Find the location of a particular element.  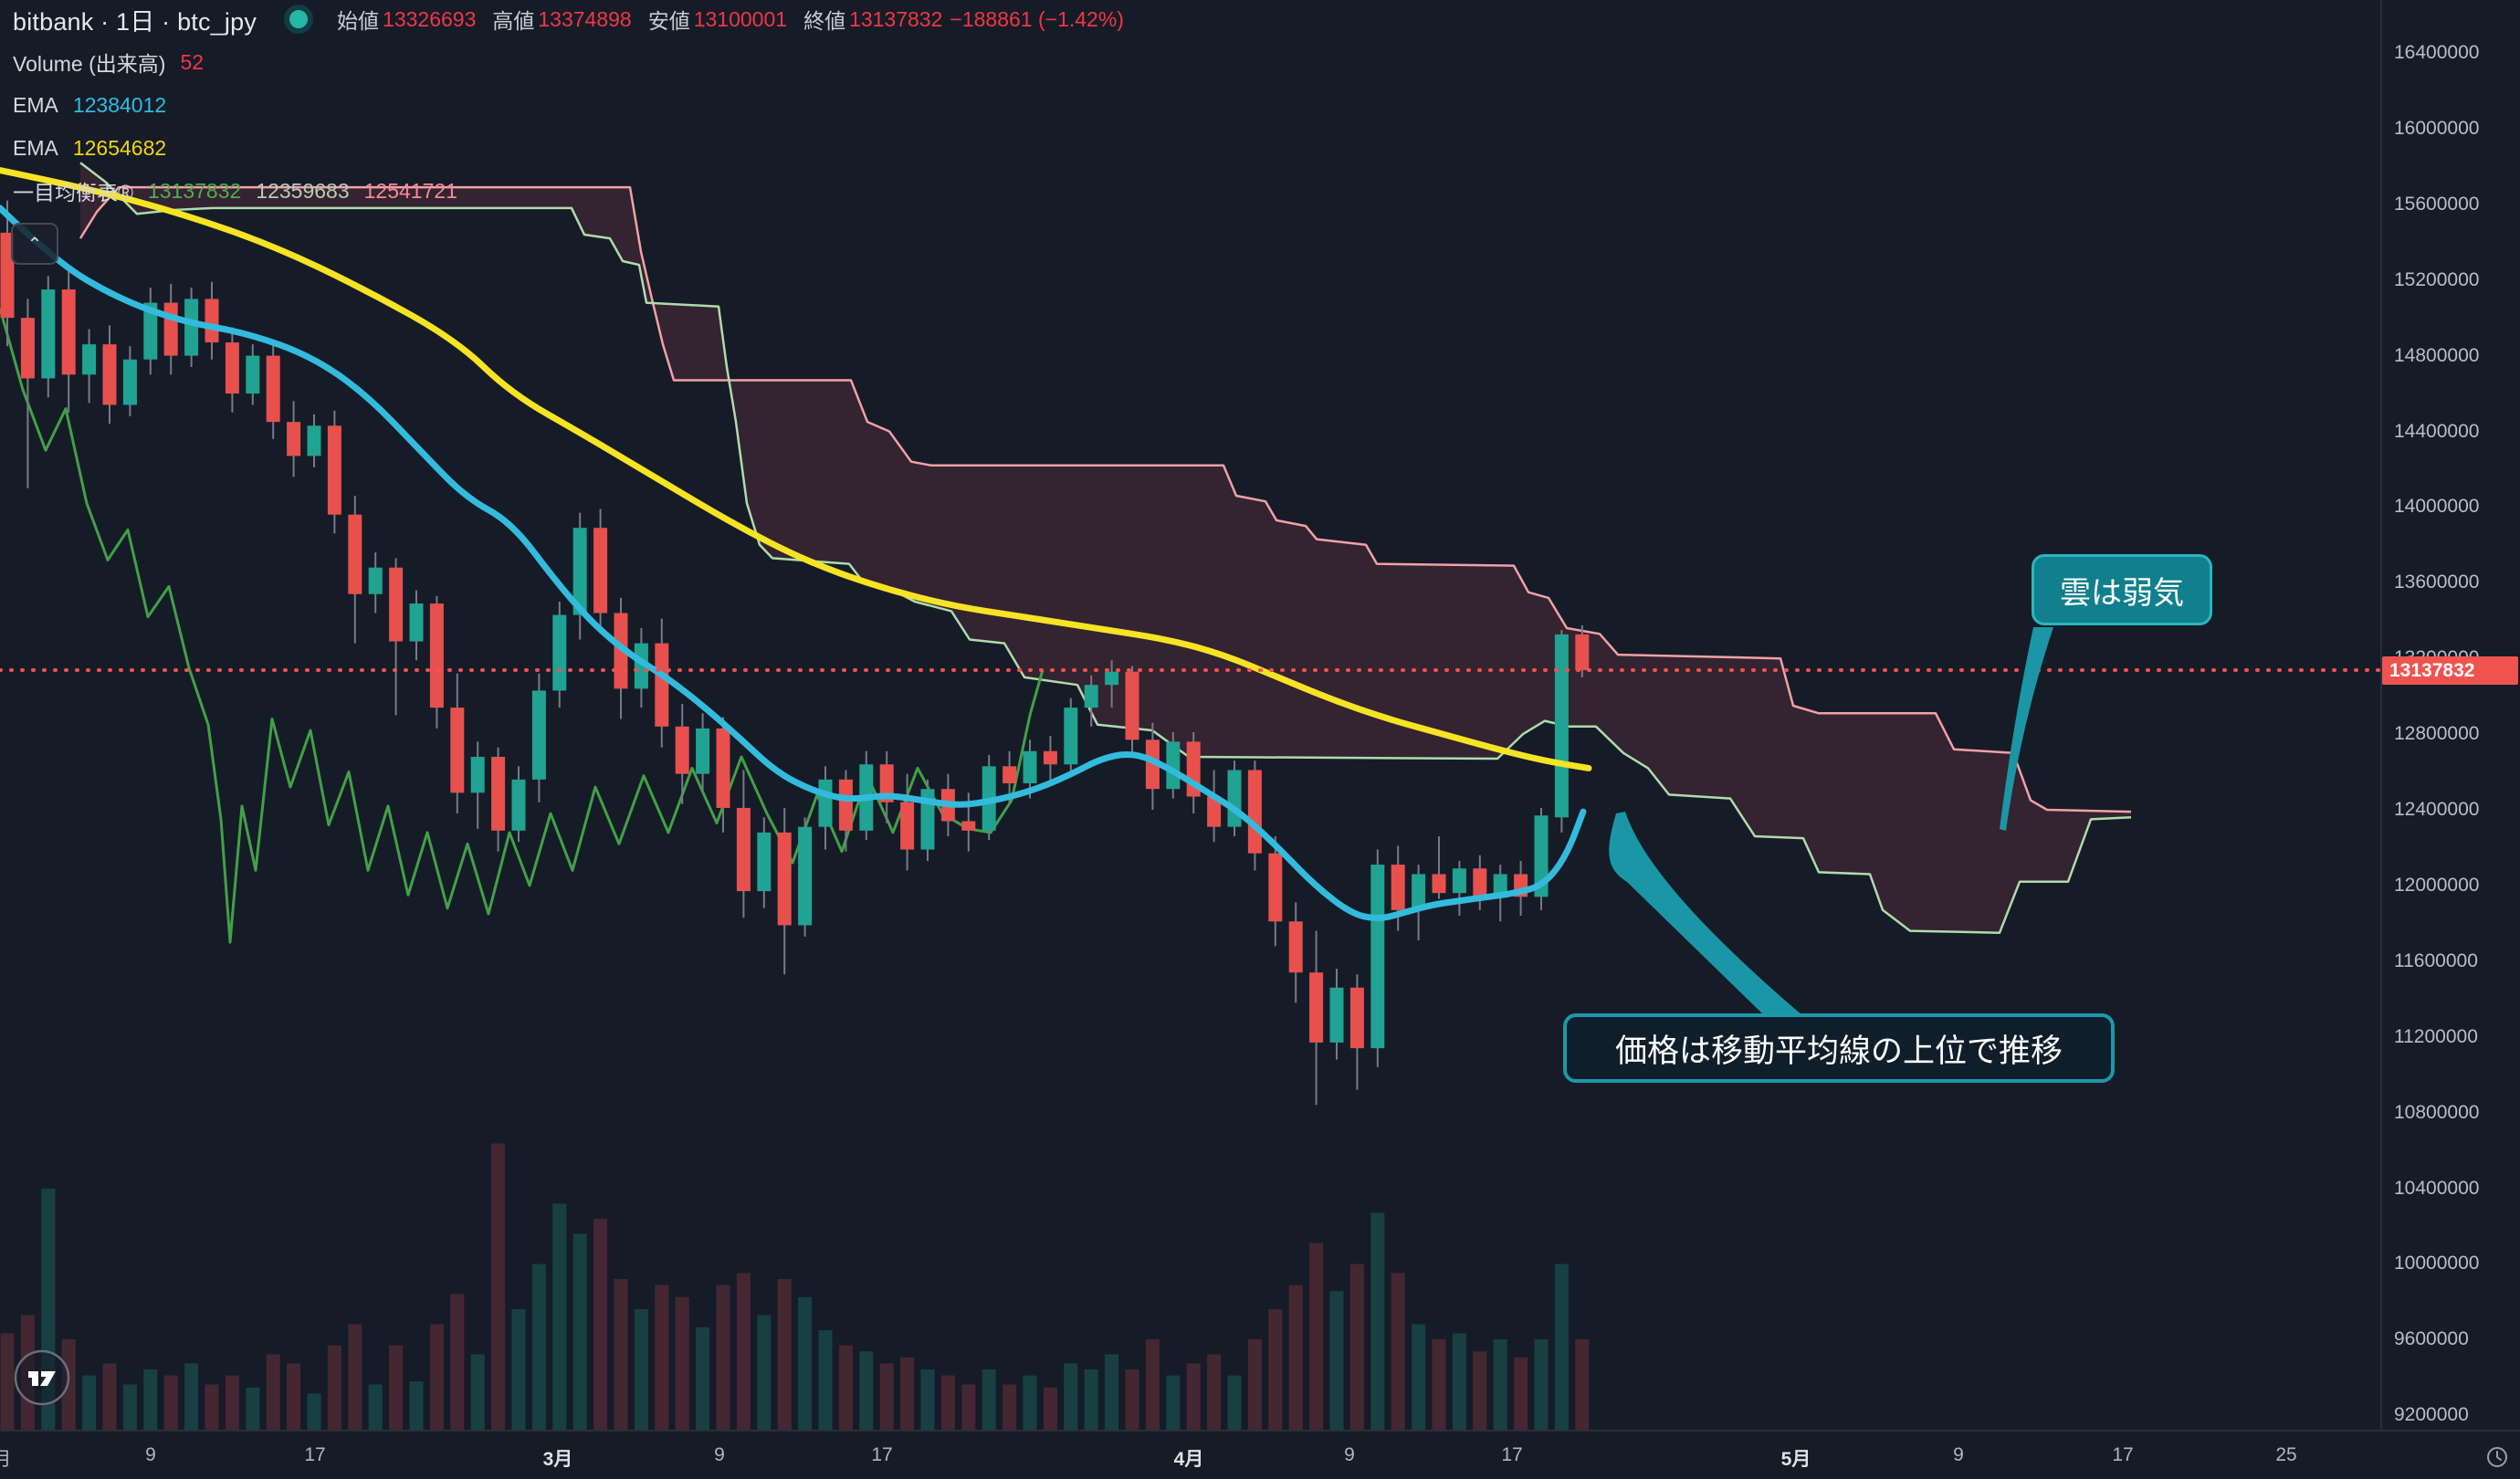

price-axis-label: 10800000 is located at coordinates (2437, 1112).